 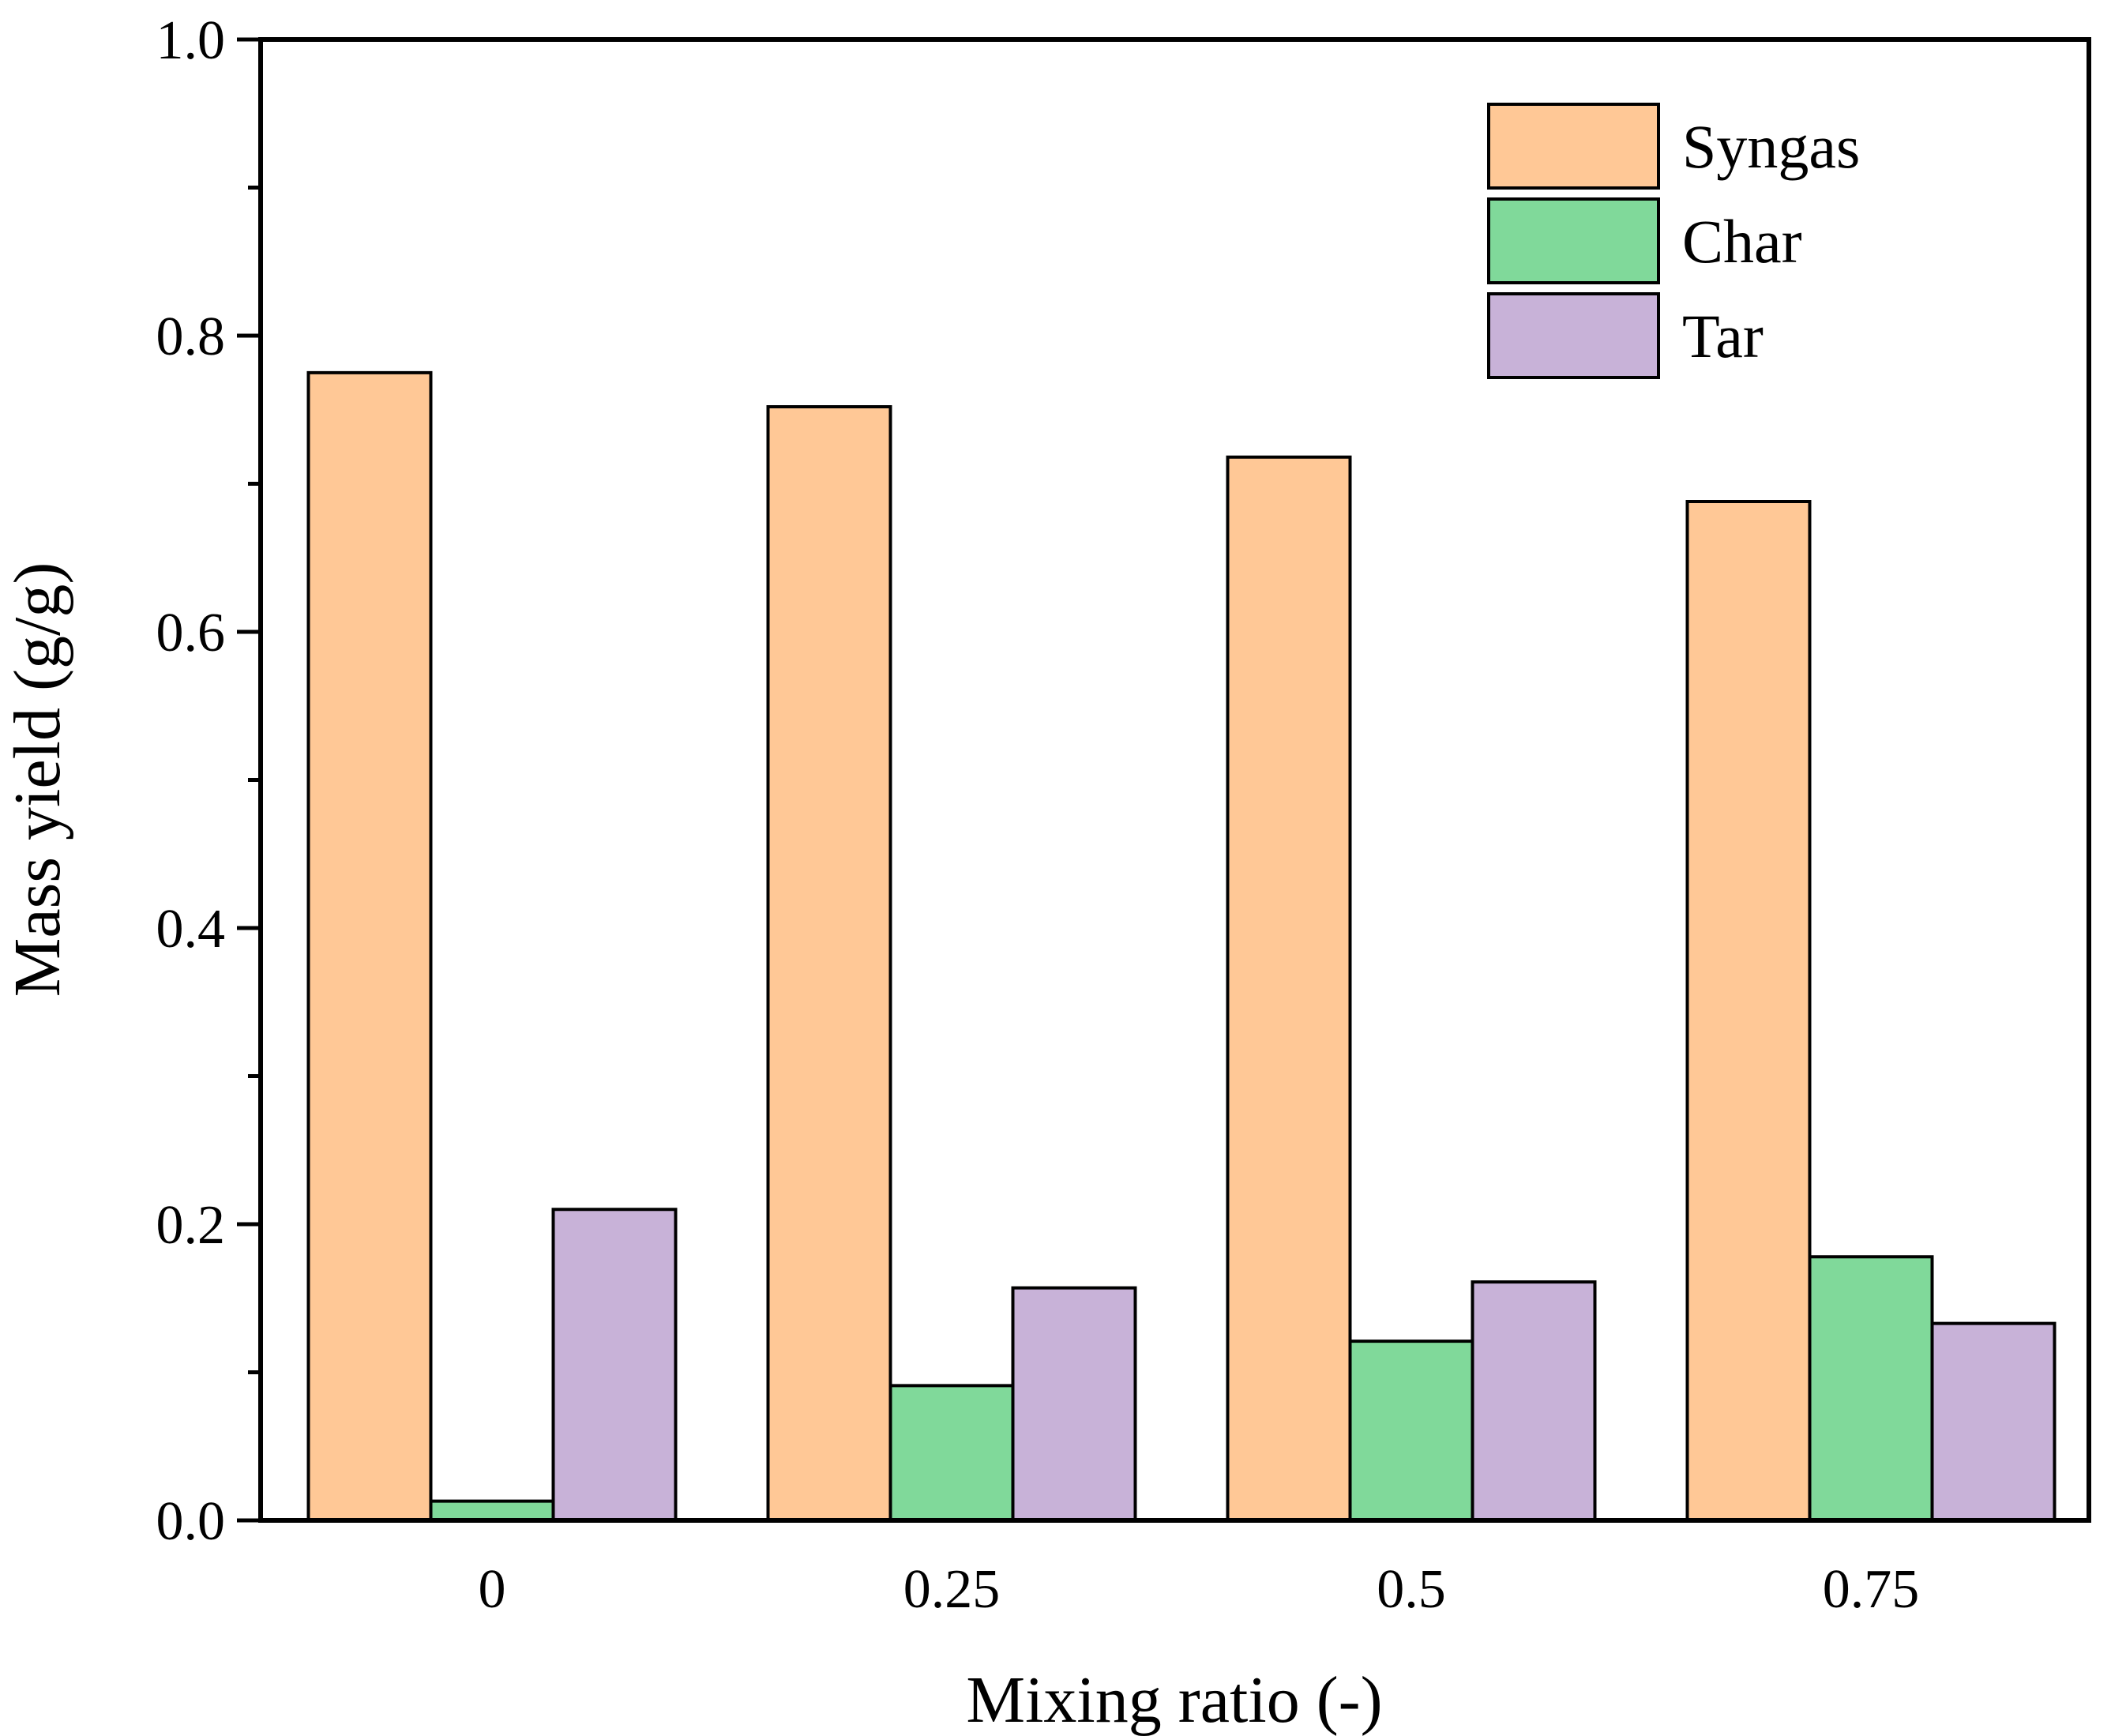 I want to click on legend-swatch-tar, so click(x=1573, y=335).